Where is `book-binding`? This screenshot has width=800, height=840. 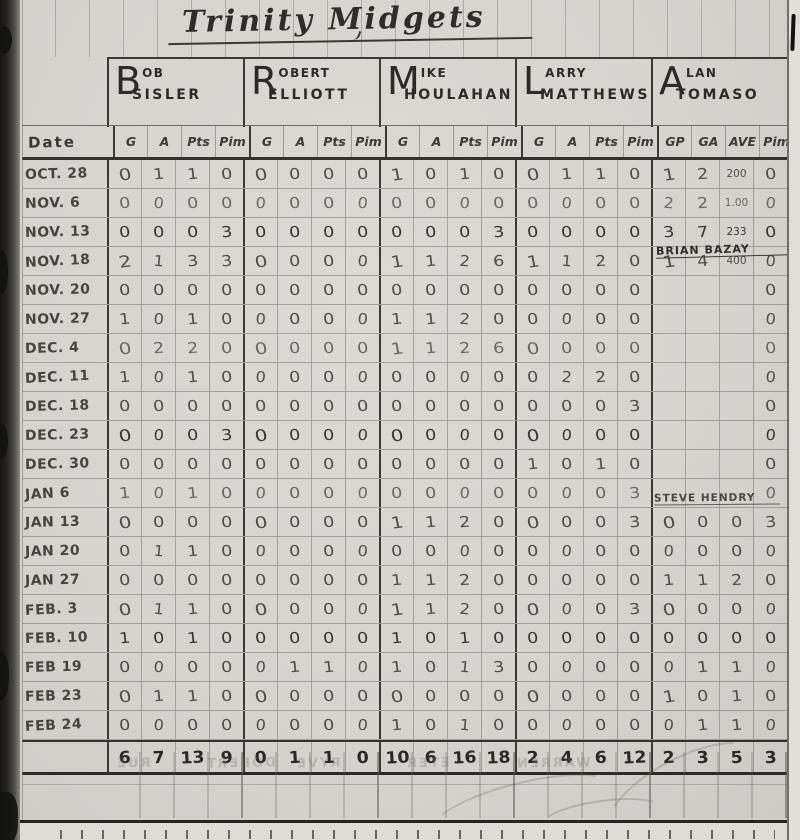 book-binding is located at coordinates (10, 420).